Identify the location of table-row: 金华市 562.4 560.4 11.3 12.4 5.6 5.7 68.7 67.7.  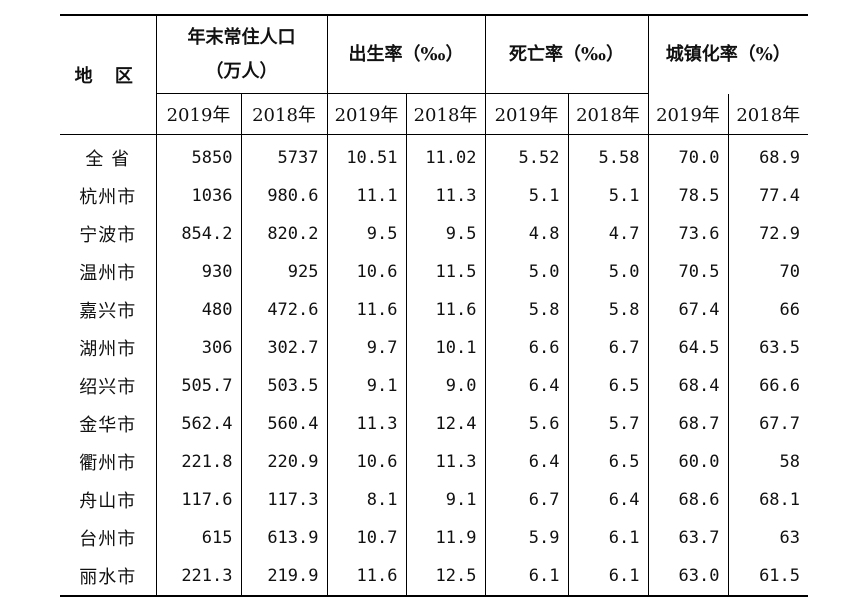
(434, 424).